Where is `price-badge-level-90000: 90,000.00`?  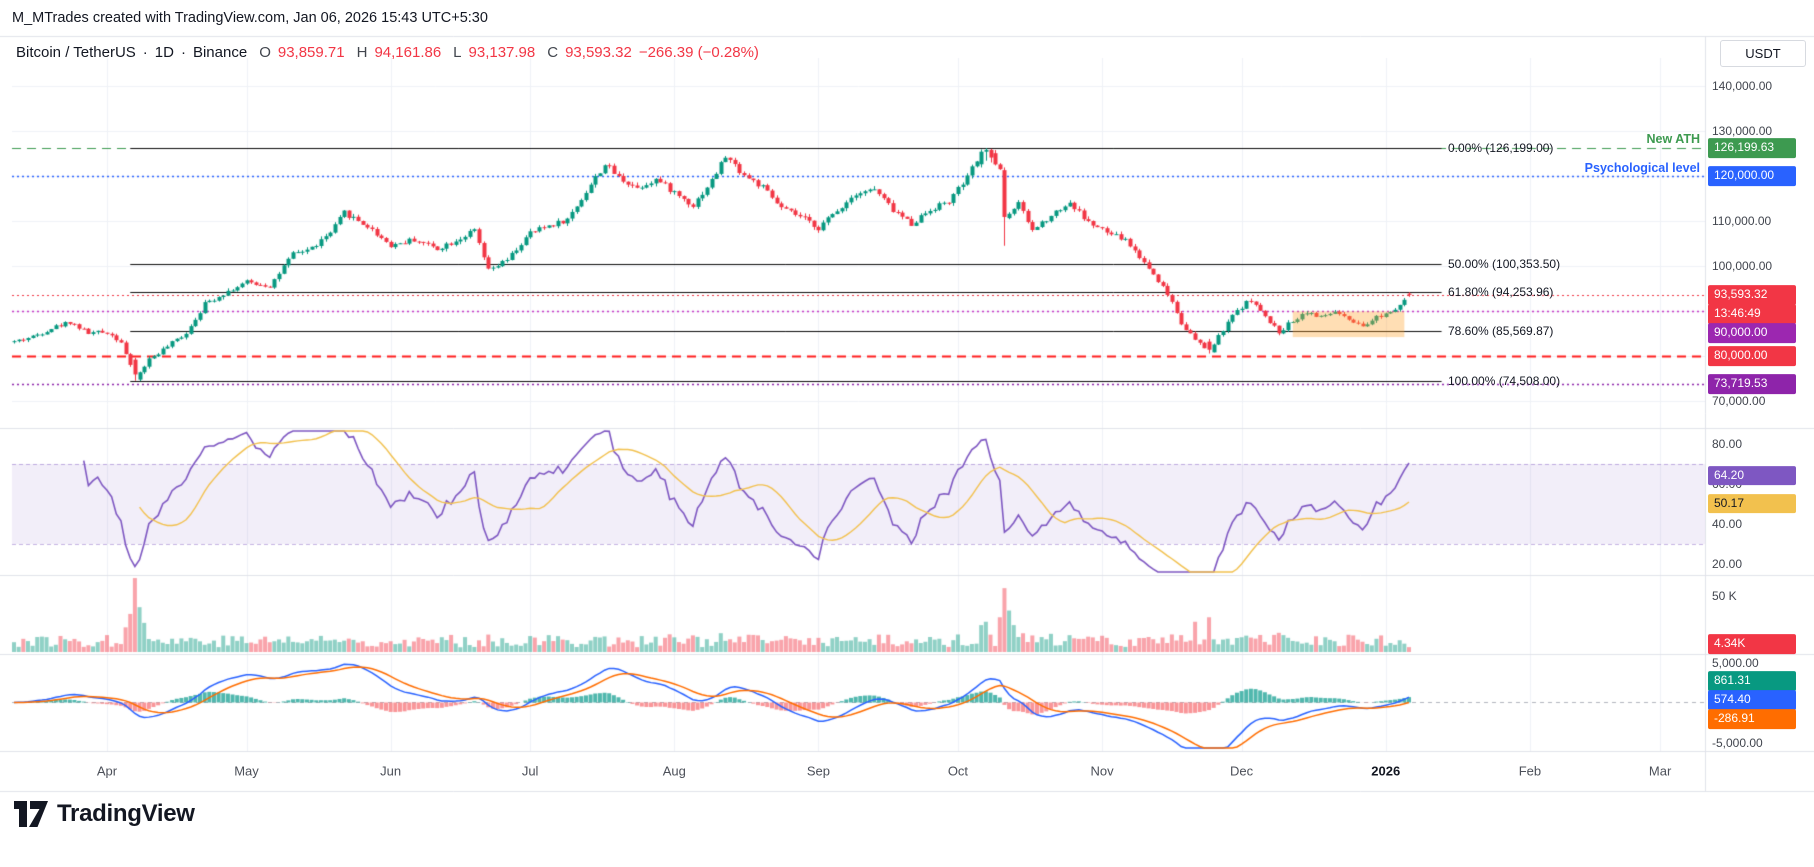 price-badge-level-90000: 90,000.00 is located at coordinates (1752, 332).